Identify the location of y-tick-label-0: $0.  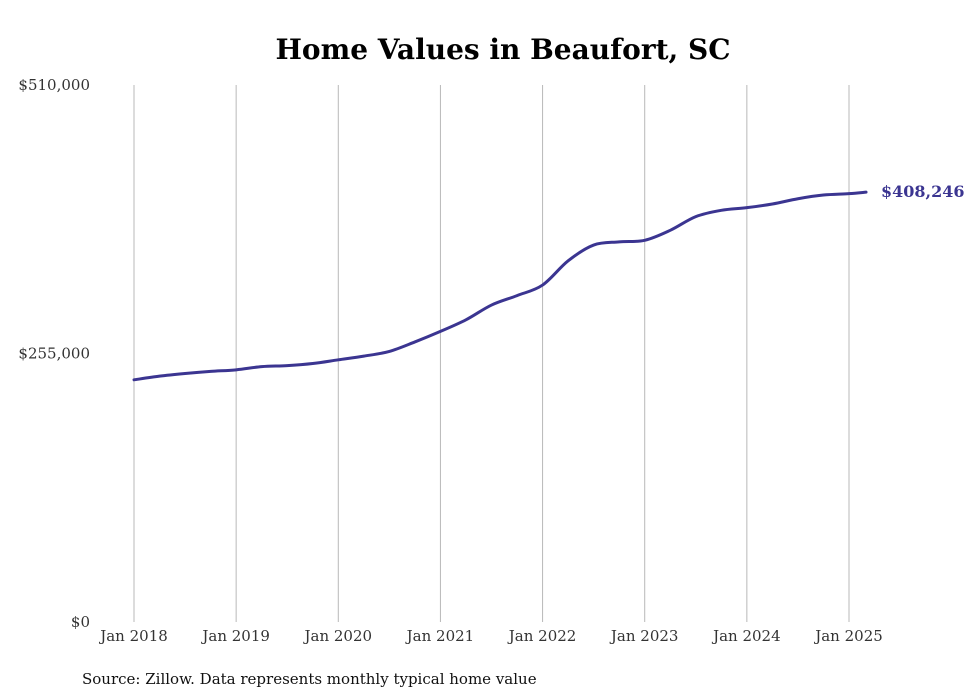
(80, 622).